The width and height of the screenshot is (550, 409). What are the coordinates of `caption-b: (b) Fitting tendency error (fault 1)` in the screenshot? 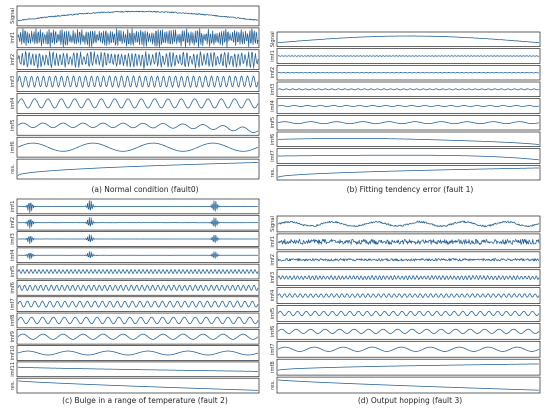 It's located at (410, 189).